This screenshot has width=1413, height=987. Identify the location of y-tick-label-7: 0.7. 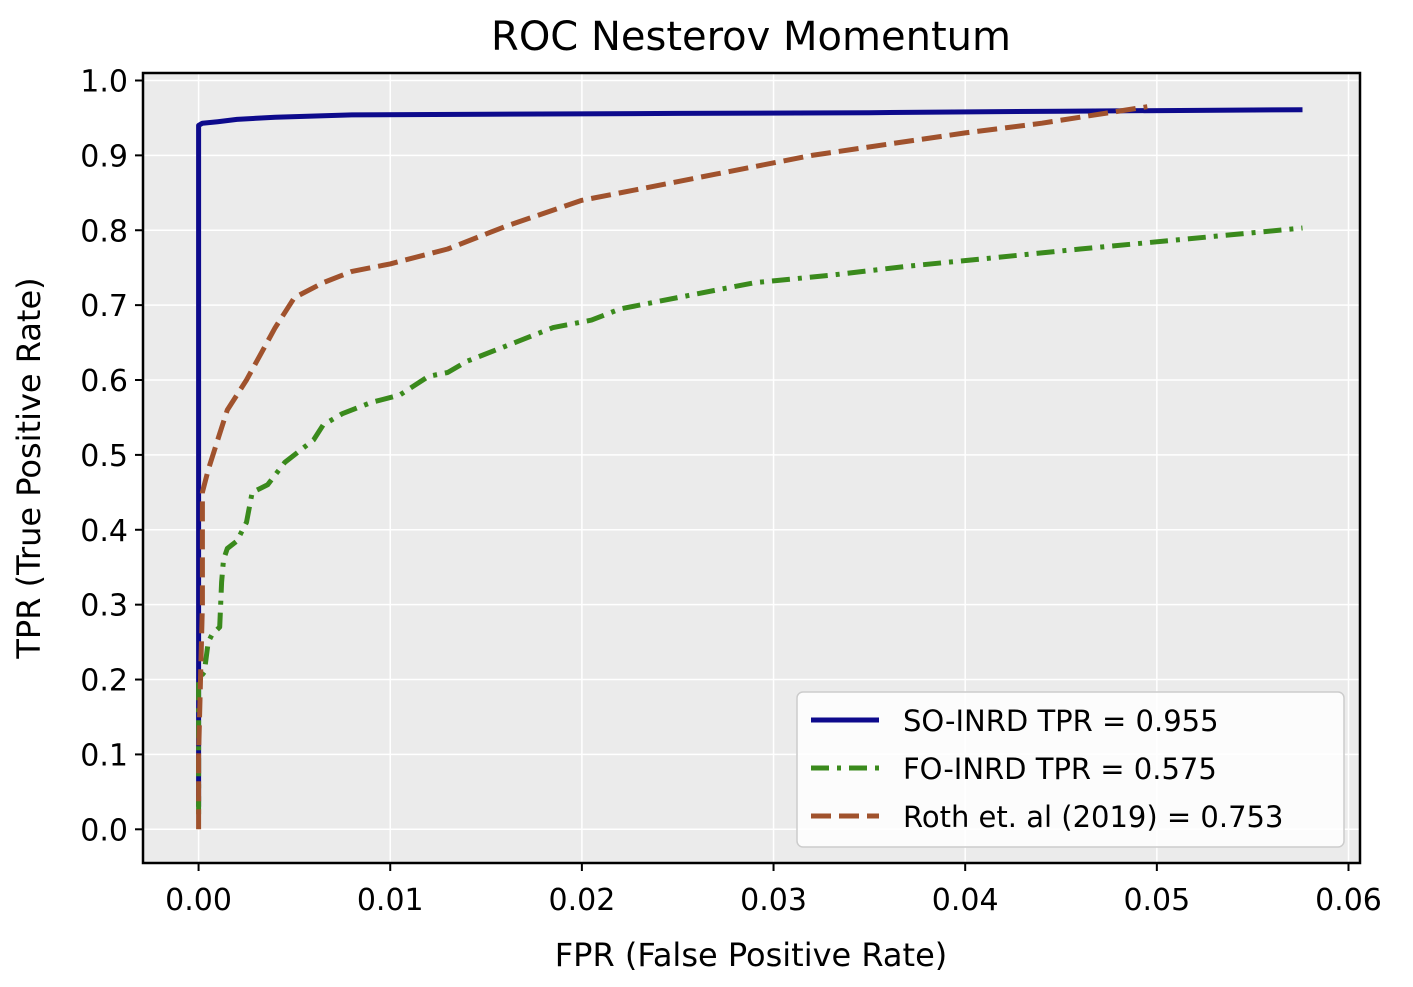
(104, 306).